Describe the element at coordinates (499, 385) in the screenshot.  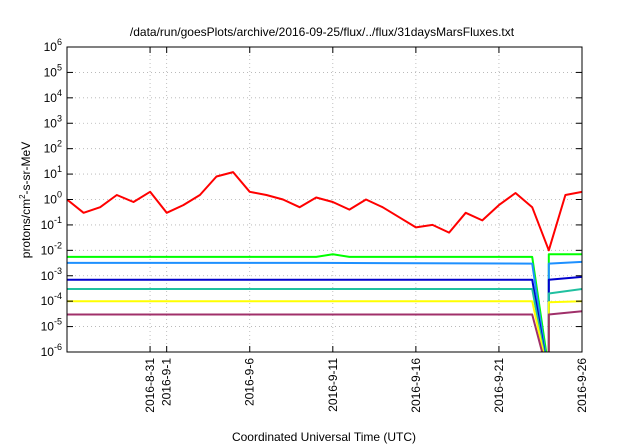
I see `x-tick-label: 2016-9-21` at that location.